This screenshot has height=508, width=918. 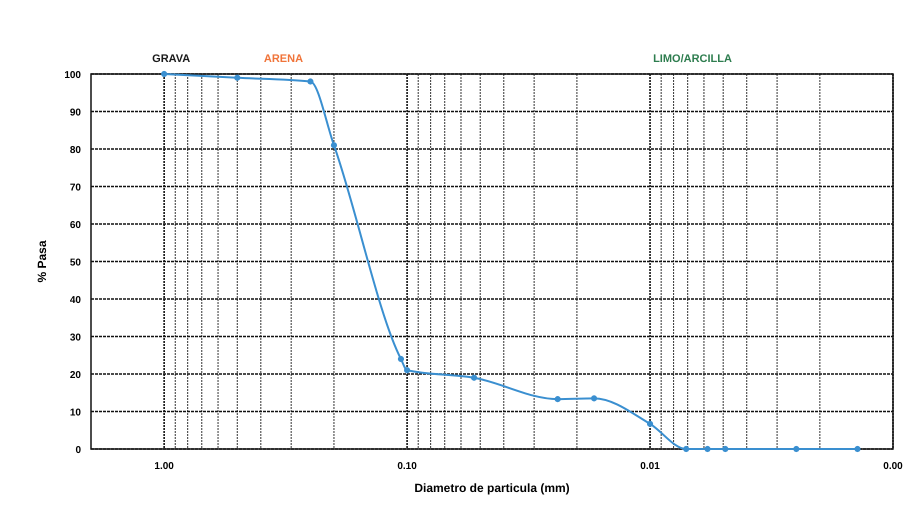 What do you see at coordinates (284, 59) in the screenshot?
I see `text: ARENA` at bounding box center [284, 59].